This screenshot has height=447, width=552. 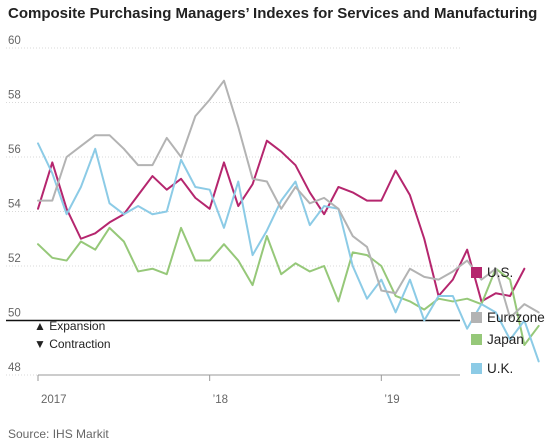 What do you see at coordinates (500, 368) in the screenshot?
I see `legend-label: U.K.` at bounding box center [500, 368].